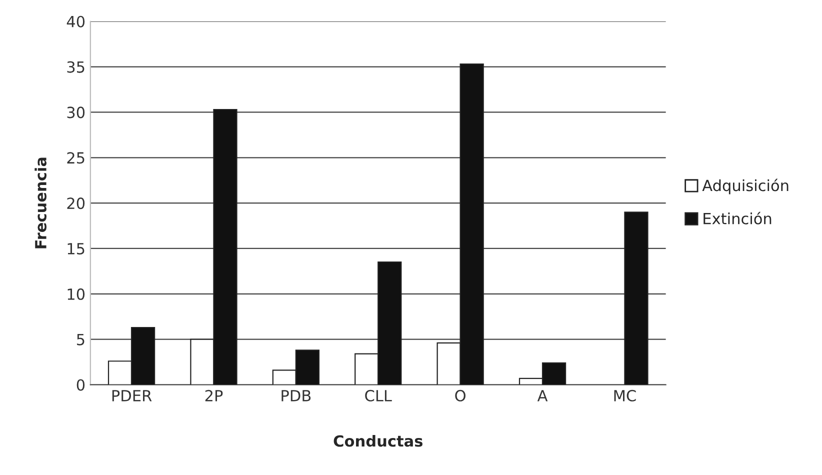  What do you see at coordinates (80, 385) in the screenshot?
I see `y-tick-label: 0` at bounding box center [80, 385].